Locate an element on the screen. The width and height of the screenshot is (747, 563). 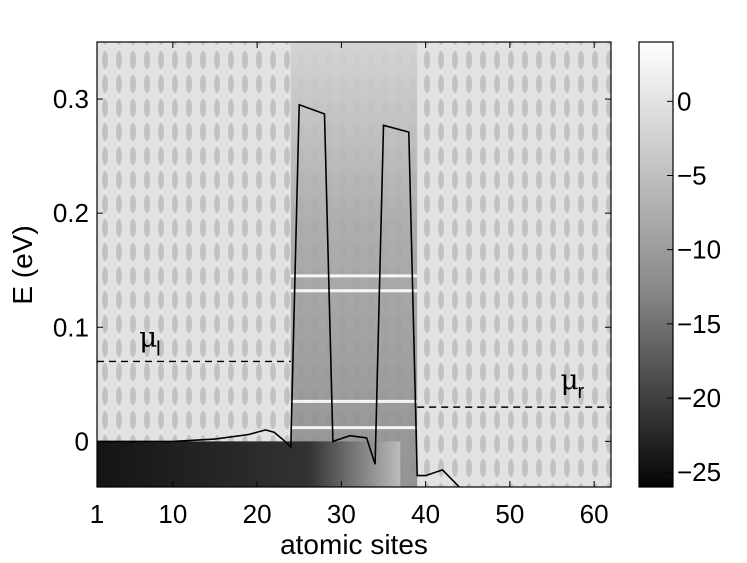
colorbar-tick-label: −10 is located at coordinates (699, 250).